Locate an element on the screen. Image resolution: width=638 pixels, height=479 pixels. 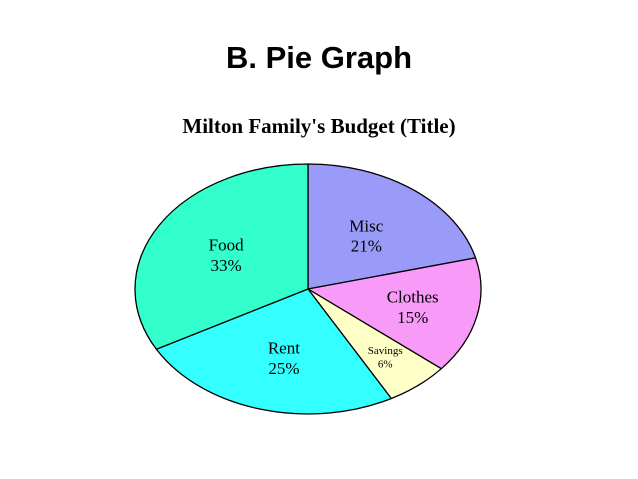
pie-slice-food is located at coordinates (221, 257).